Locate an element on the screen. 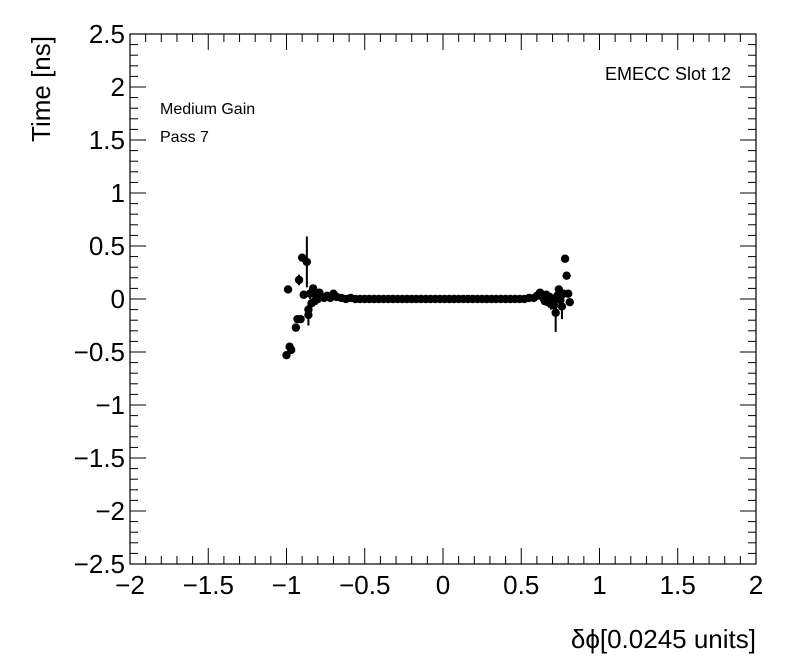 The height and width of the screenshot is (672, 796). x-tick-label: 2 is located at coordinates (756, 585).